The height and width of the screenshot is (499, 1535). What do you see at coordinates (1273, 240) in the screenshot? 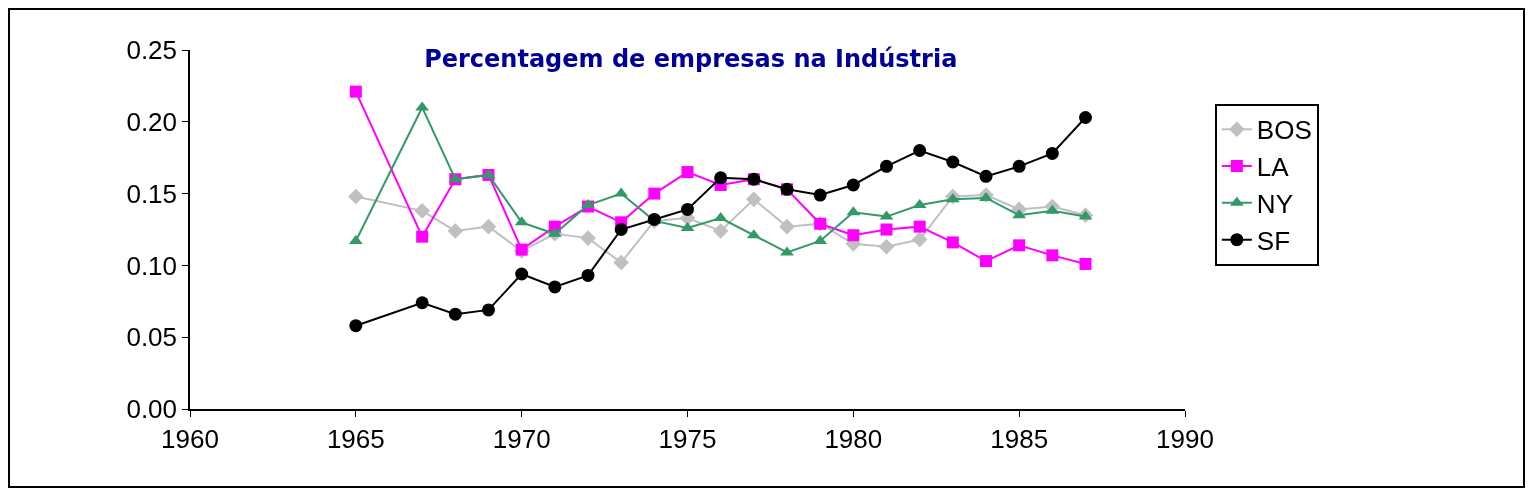
I see `legend-label: SF` at bounding box center [1273, 240].